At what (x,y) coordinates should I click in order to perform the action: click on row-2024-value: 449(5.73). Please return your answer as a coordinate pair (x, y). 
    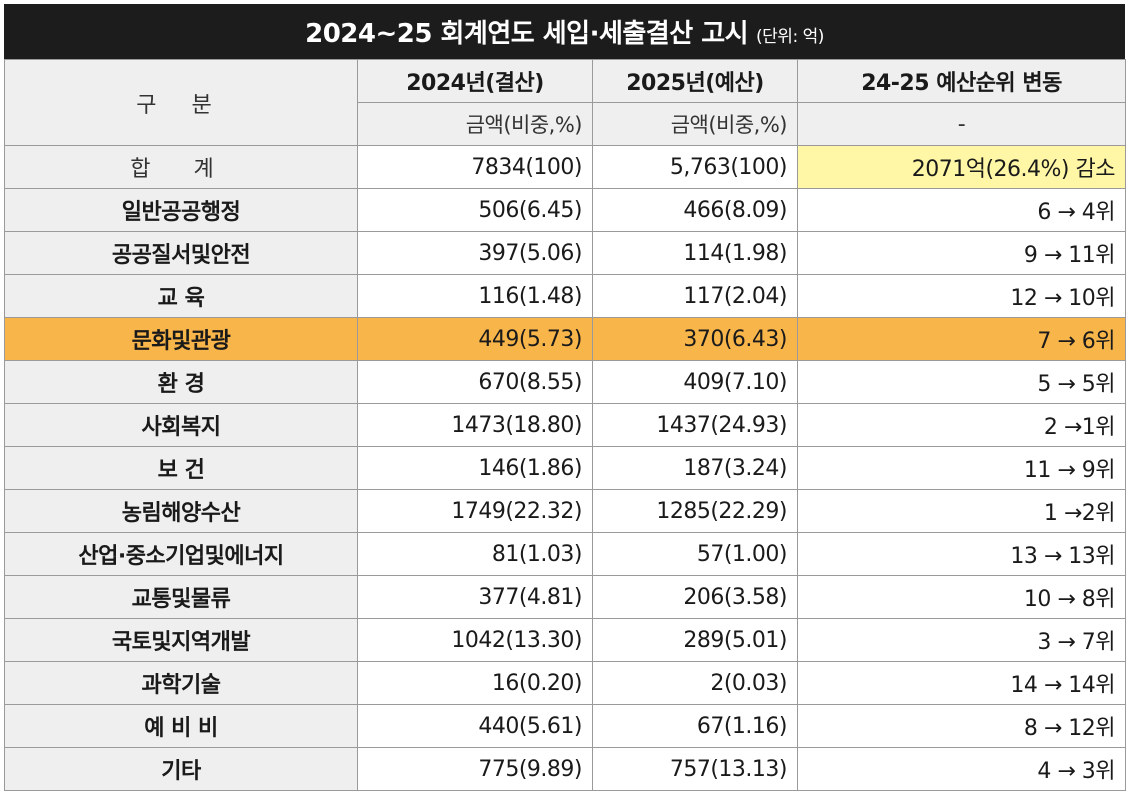
    Looking at the image, I should click on (475, 339).